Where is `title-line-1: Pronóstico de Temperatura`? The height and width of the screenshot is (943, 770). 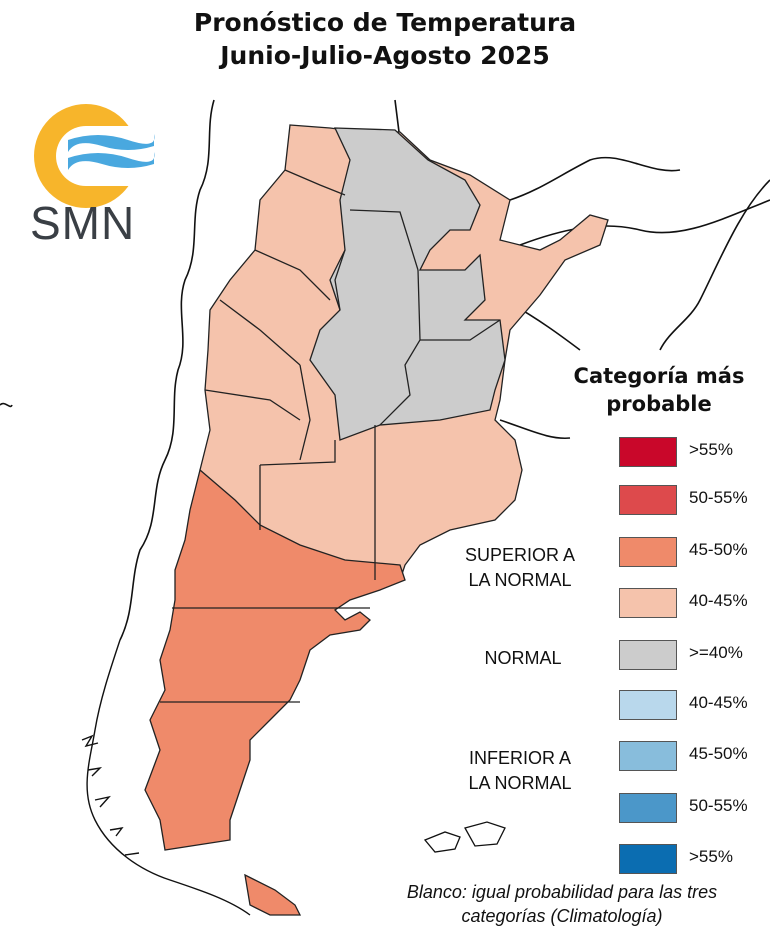
title-line-1: Pronóstico de Temperatura is located at coordinates (385, 22).